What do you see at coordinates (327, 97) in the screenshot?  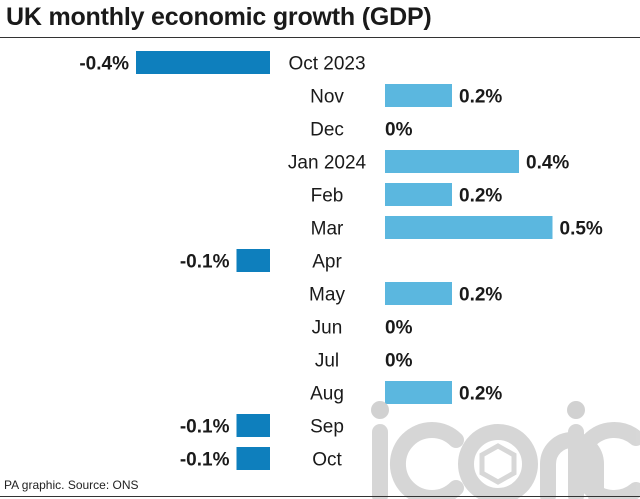 I see `category-label: Nov` at bounding box center [327, 97].